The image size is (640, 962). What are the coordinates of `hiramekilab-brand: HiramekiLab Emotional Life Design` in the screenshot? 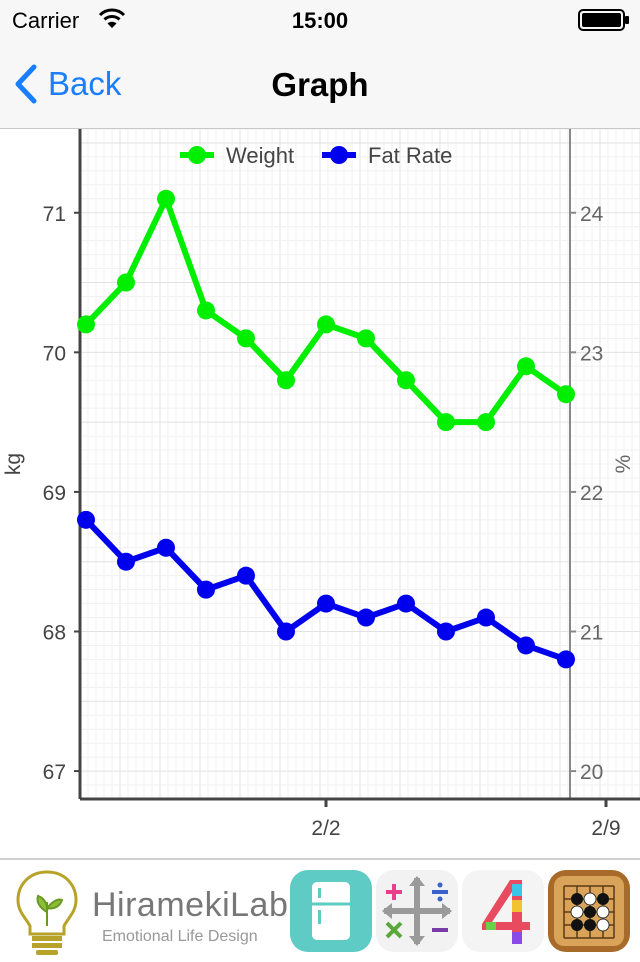 It's located at (151, 913).